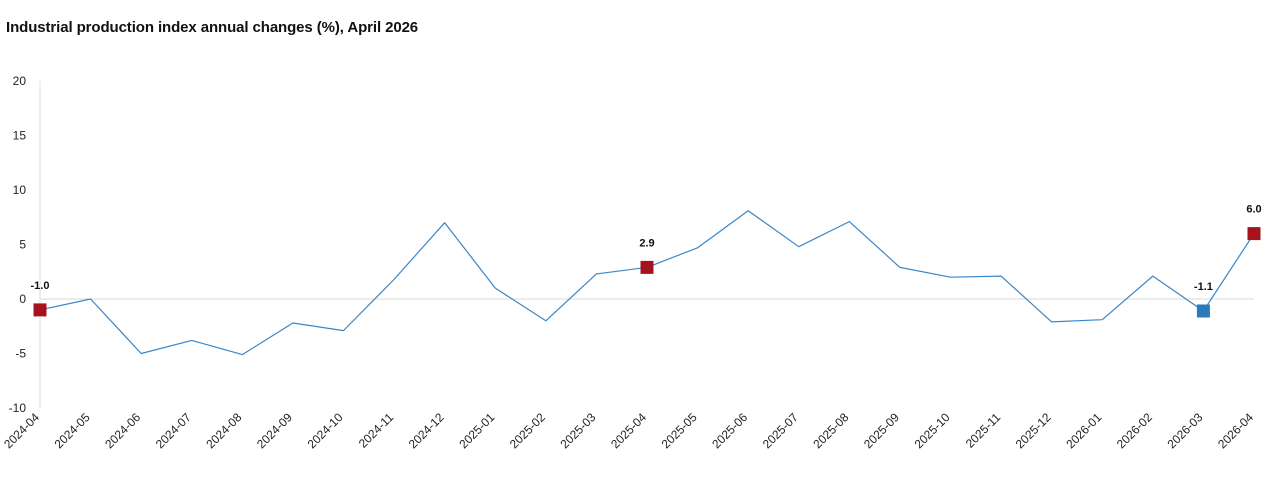  I want to click on y-axis-ticks: 20 15 10 5 0 -5 -10, so click(18, 244).